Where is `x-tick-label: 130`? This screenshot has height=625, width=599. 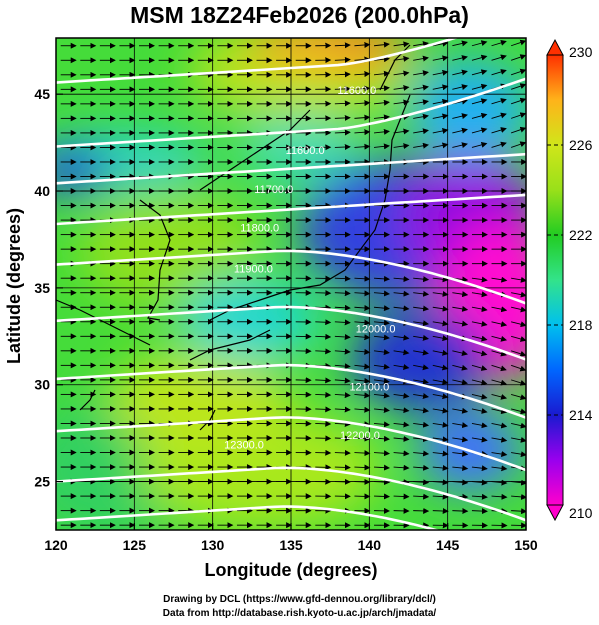
x-tick-label: 130 is located at coordinates (213, 545).